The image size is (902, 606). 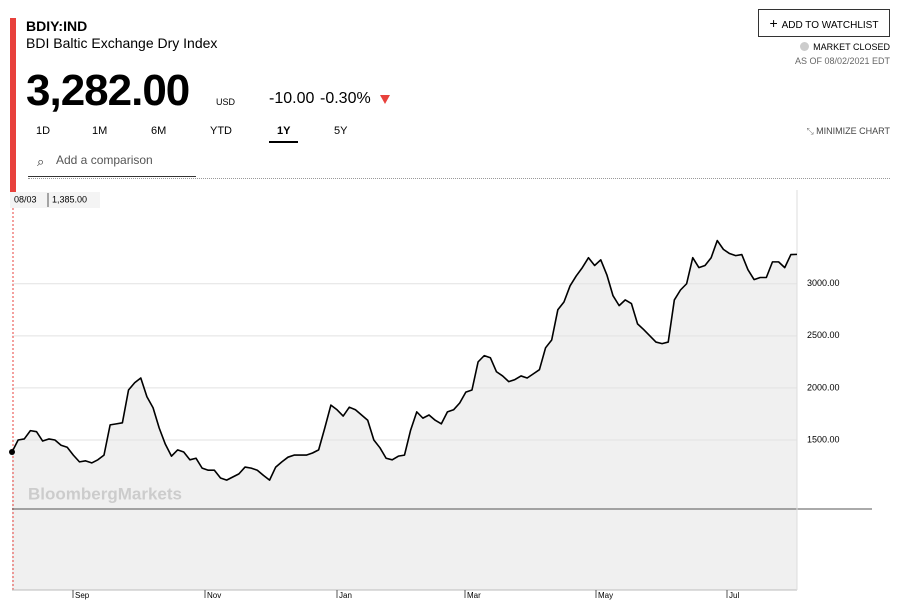 What do you see at coordinates (341, 131) in the screenshot?
I see `range-tab: 5Y` at bounding box center [341, 131].